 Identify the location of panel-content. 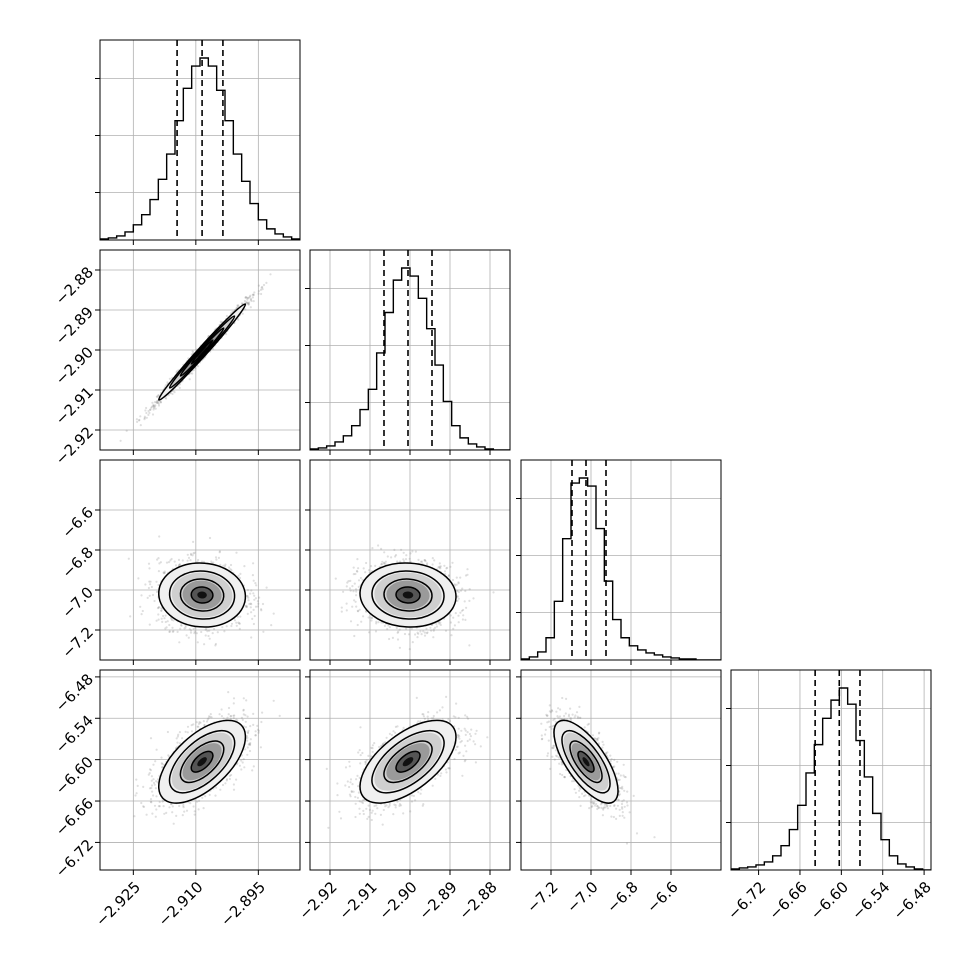
(195, 357).